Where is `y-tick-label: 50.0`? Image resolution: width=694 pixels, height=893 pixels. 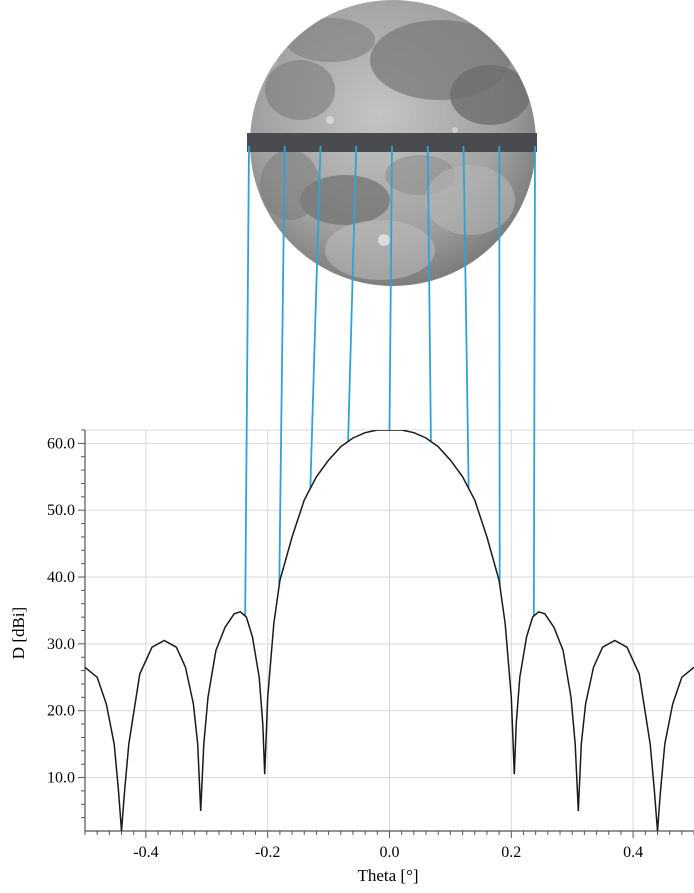 y-tick-label: 50.0 is located at coordinates (61, 510).